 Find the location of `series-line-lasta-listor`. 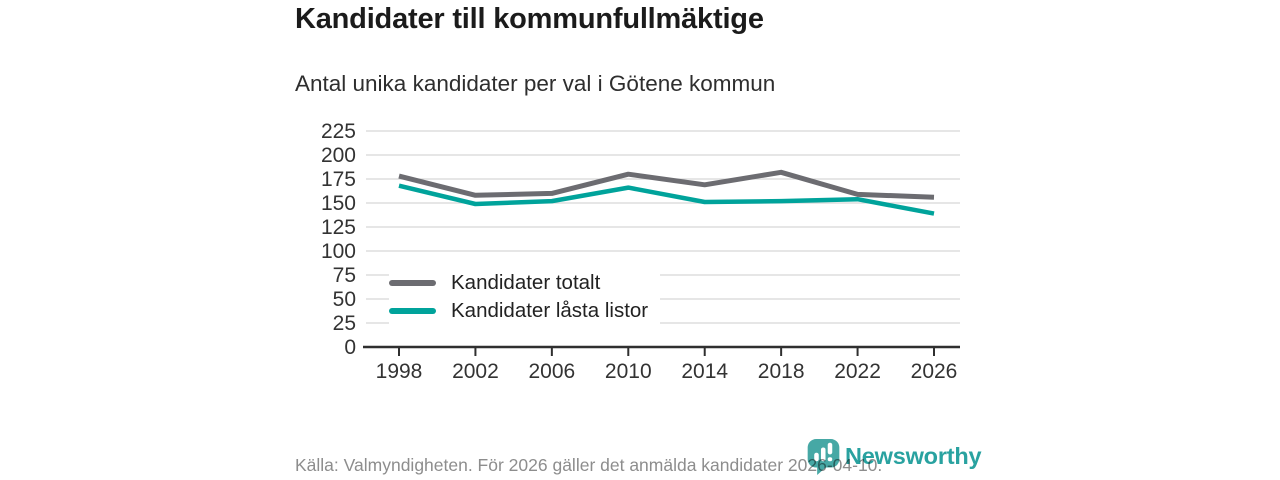

series-line-lasta-listor is located at coordinates (666, 199).